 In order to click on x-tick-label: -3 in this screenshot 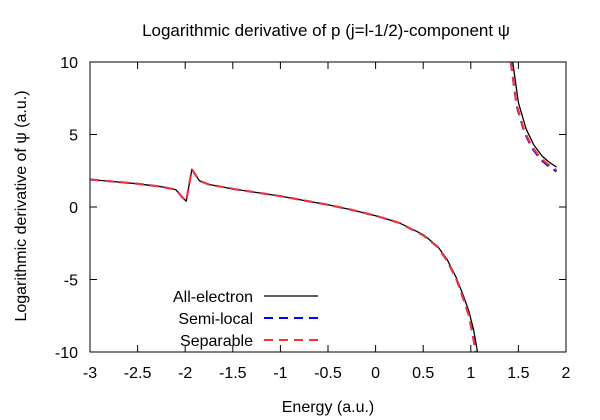, I will do `click(90, 373)`.